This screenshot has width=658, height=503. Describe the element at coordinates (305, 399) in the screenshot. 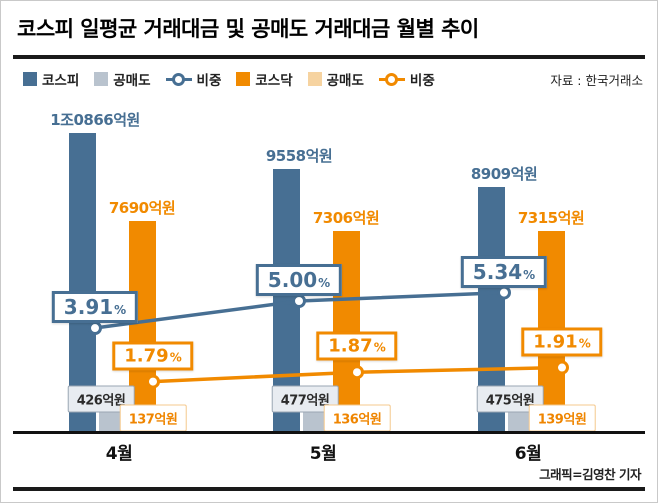

I see `value-box-kospi-short: 477억원` at that location.